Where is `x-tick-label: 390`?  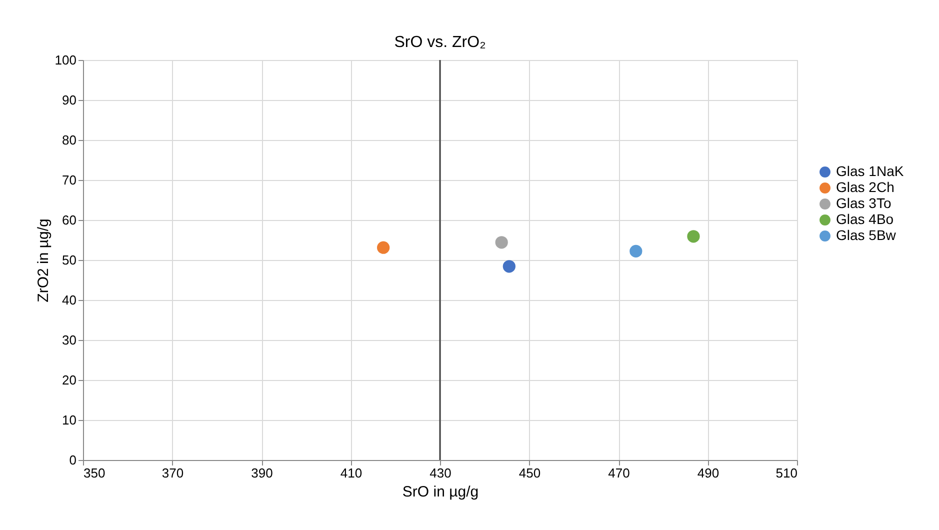
x-tick-label: 390 is located at coordinates (262, 473).